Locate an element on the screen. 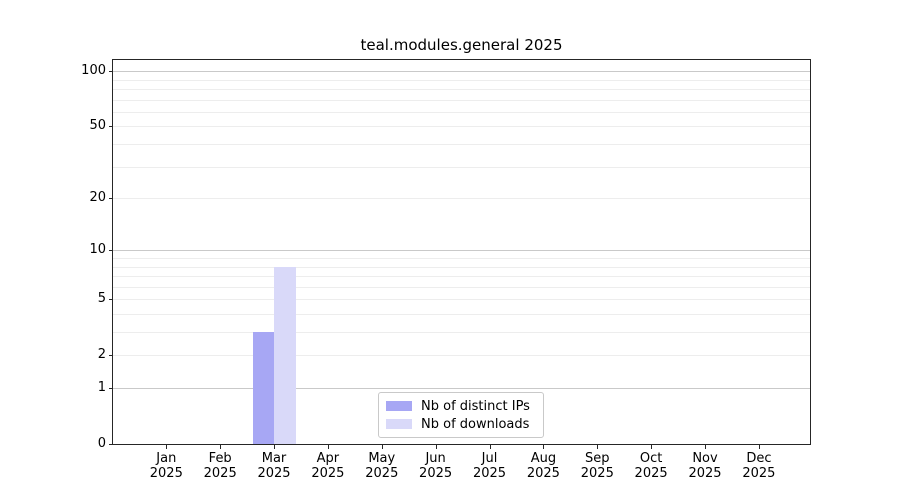 Image resolution: width=900 pixels, height=500 pixels. legend-item-downloads: Nb of downloads is located at coordinates (461, 424).